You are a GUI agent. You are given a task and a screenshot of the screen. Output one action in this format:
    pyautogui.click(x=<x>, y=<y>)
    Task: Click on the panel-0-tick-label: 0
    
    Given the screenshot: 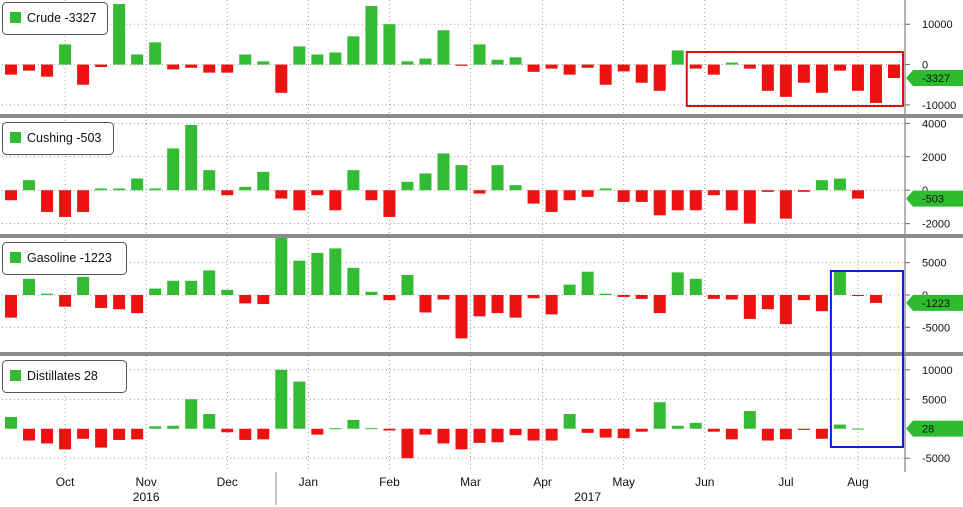 What is the action you would take?
    pyautogui.click(x=925, y=66)
    